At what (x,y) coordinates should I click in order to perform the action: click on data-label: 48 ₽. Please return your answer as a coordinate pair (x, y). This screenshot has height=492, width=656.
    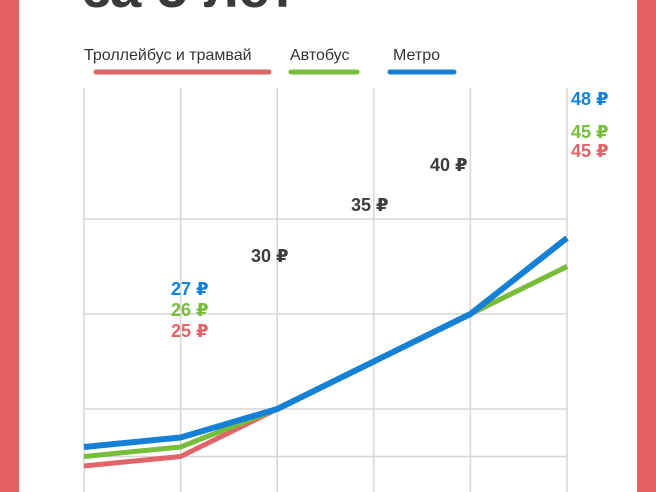
    Looking at the image, I should click on (590, 99).